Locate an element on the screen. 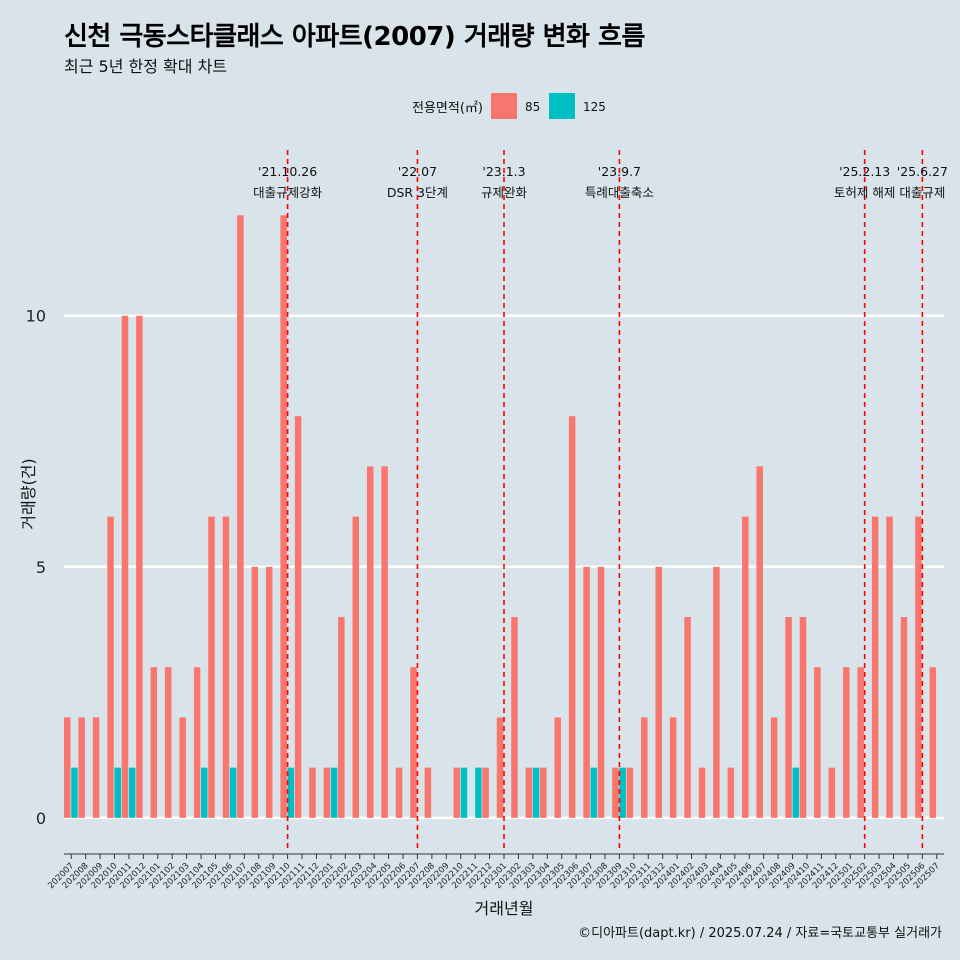  event-date: '25.2.13 is located at coordinates (864, 171).